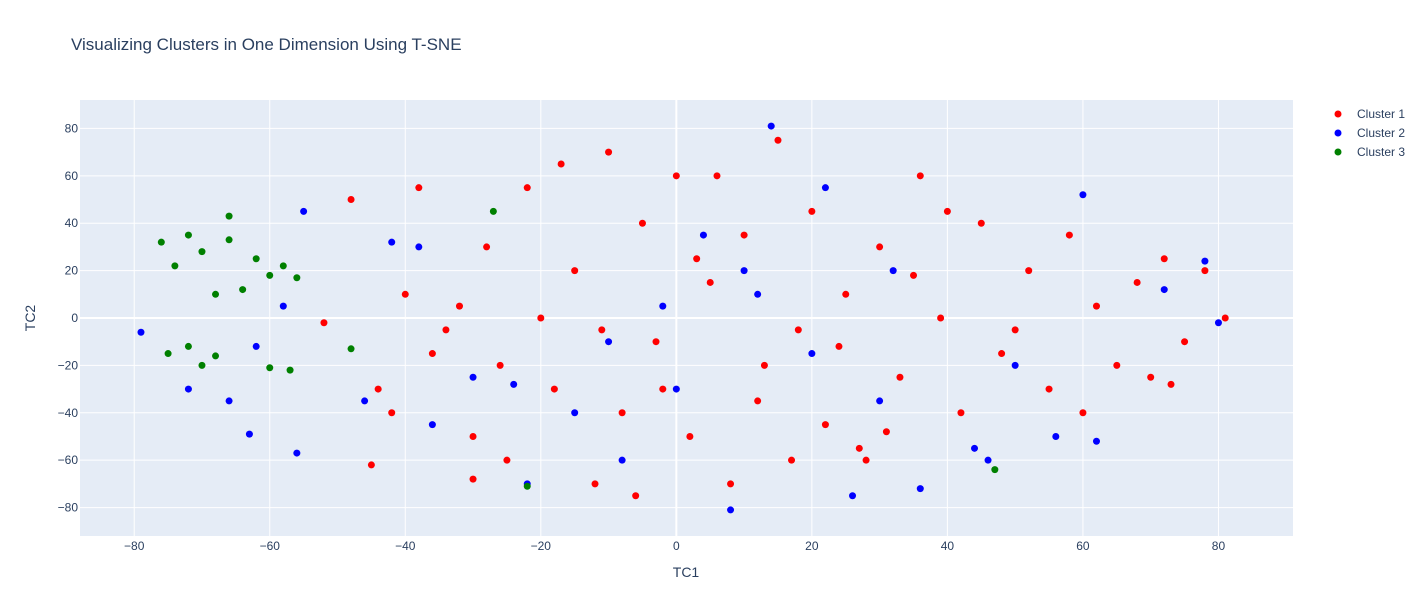 The image size is (1424, 616). What do you see at coordinates (68, 460) in the screenshot?
I see `y-tick-label: −60` at bounding box center [68, 460].